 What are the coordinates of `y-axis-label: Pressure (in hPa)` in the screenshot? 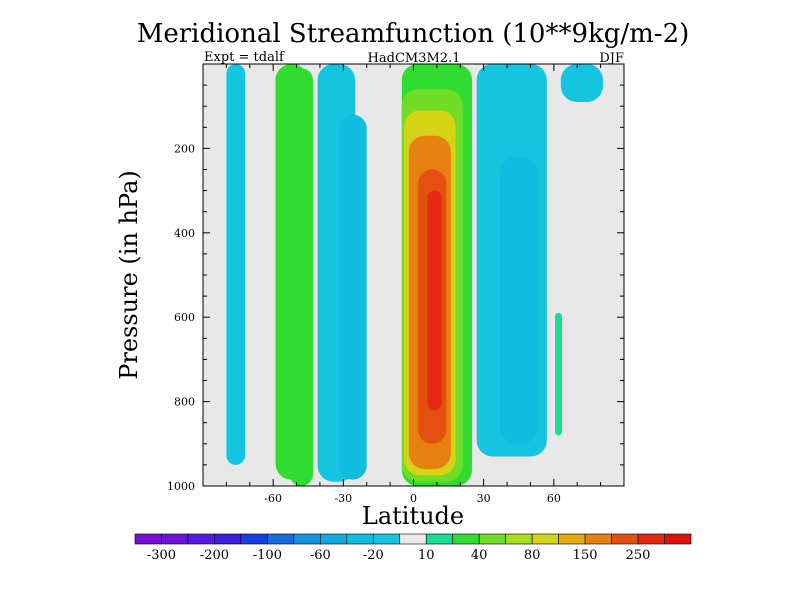 It's located at (129, 275).